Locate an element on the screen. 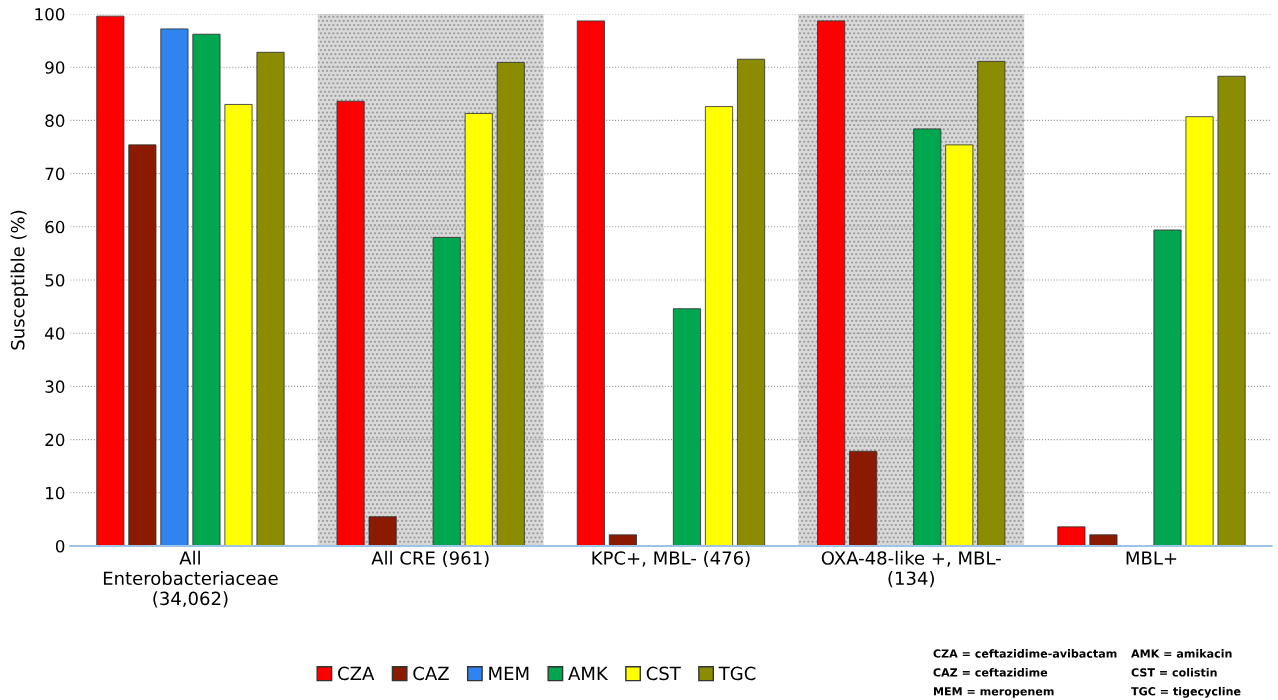 This screenshot has width=1278, height=700. legend-label: AMK is located at coordinates (588, 673).